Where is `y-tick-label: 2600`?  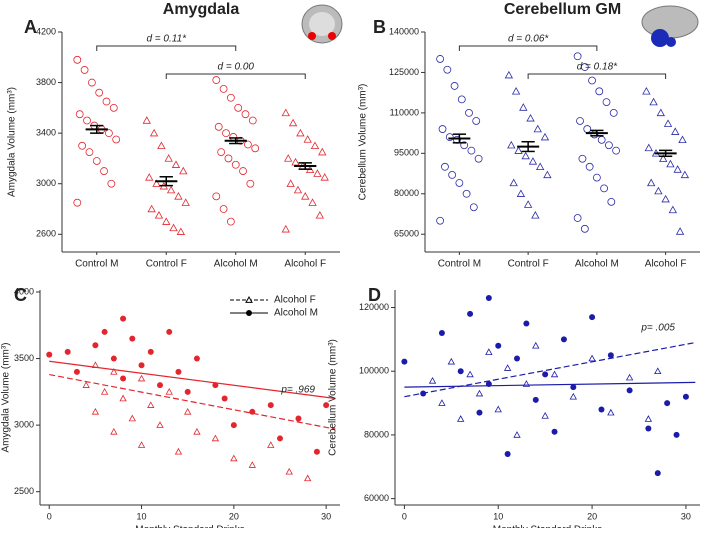
y-tick-label: 2600 is located at coordinates (46, 234).